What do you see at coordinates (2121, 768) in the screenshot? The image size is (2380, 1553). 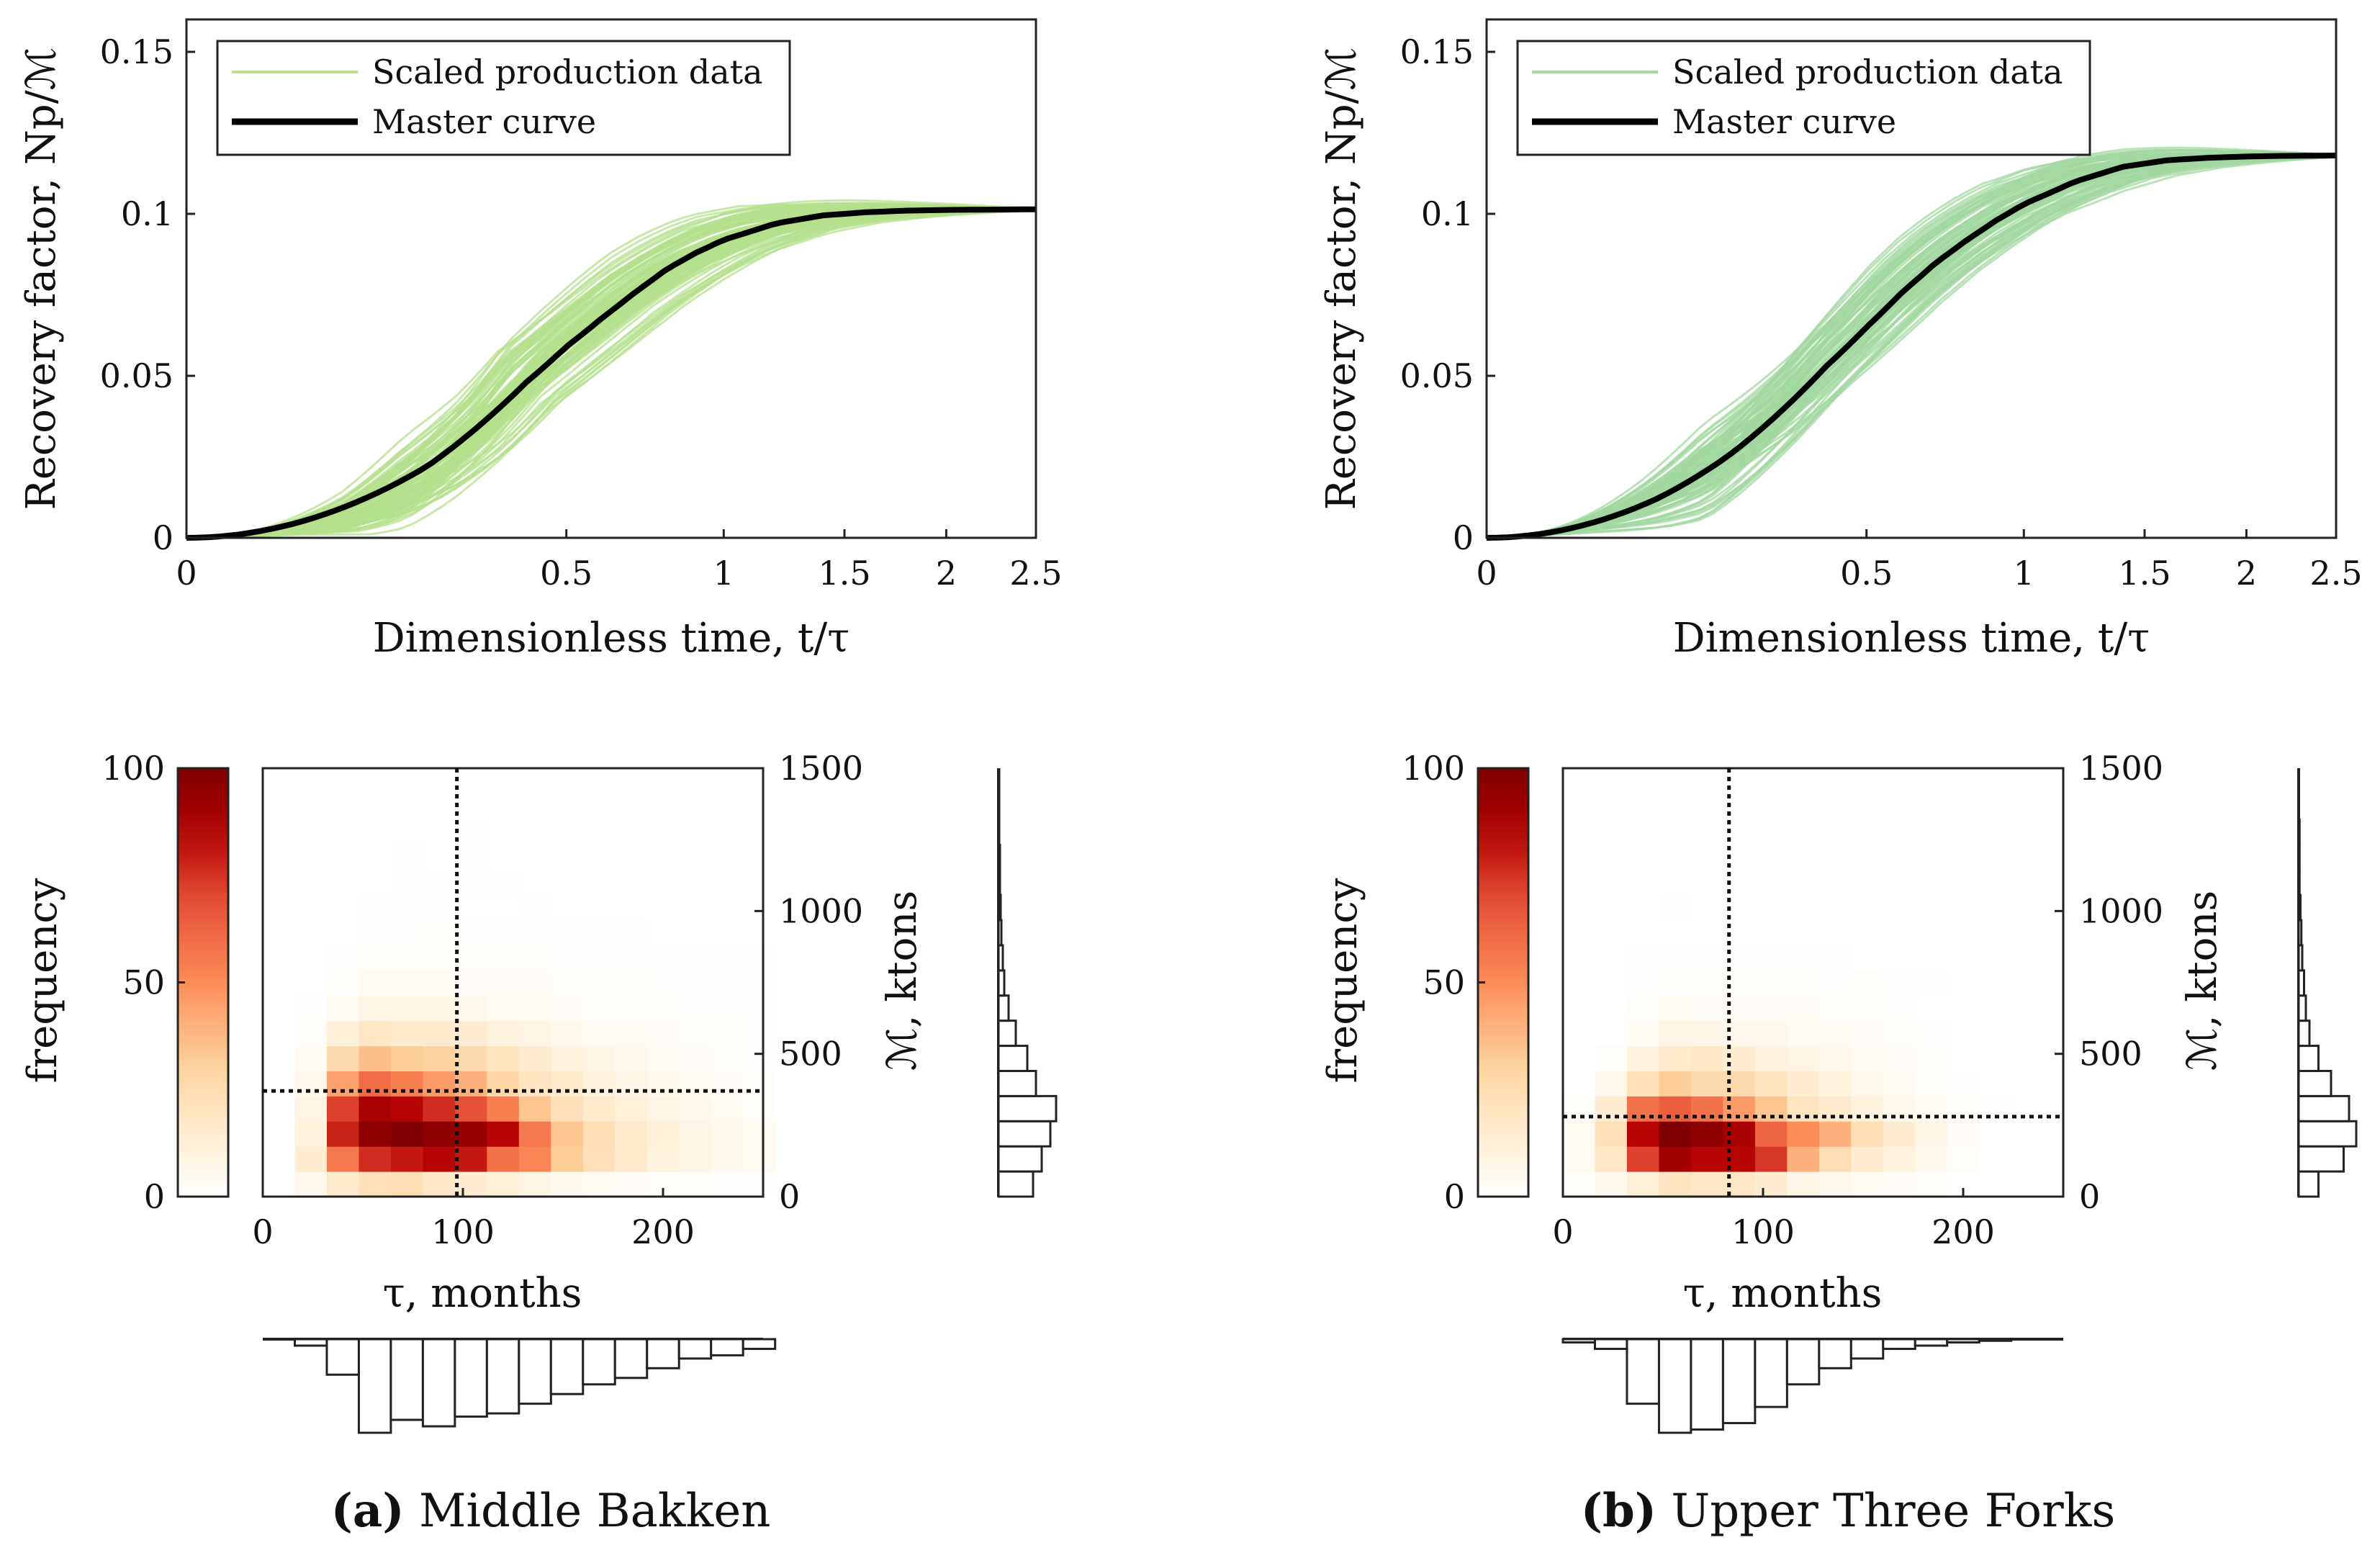 I see `y-tick-label: 1500` at bounding box center [2121, 768].